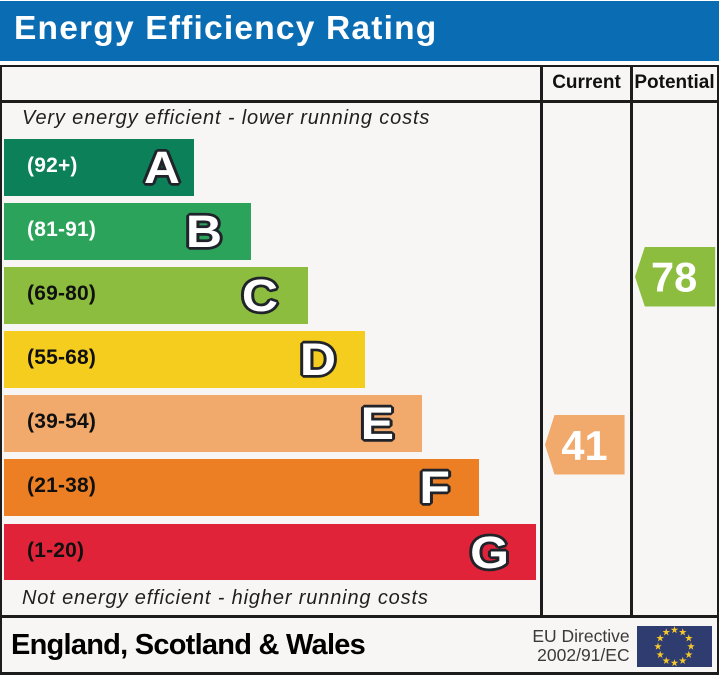 The image size is (719, 675). I want to click on svg-text: G, so click(489, 552).